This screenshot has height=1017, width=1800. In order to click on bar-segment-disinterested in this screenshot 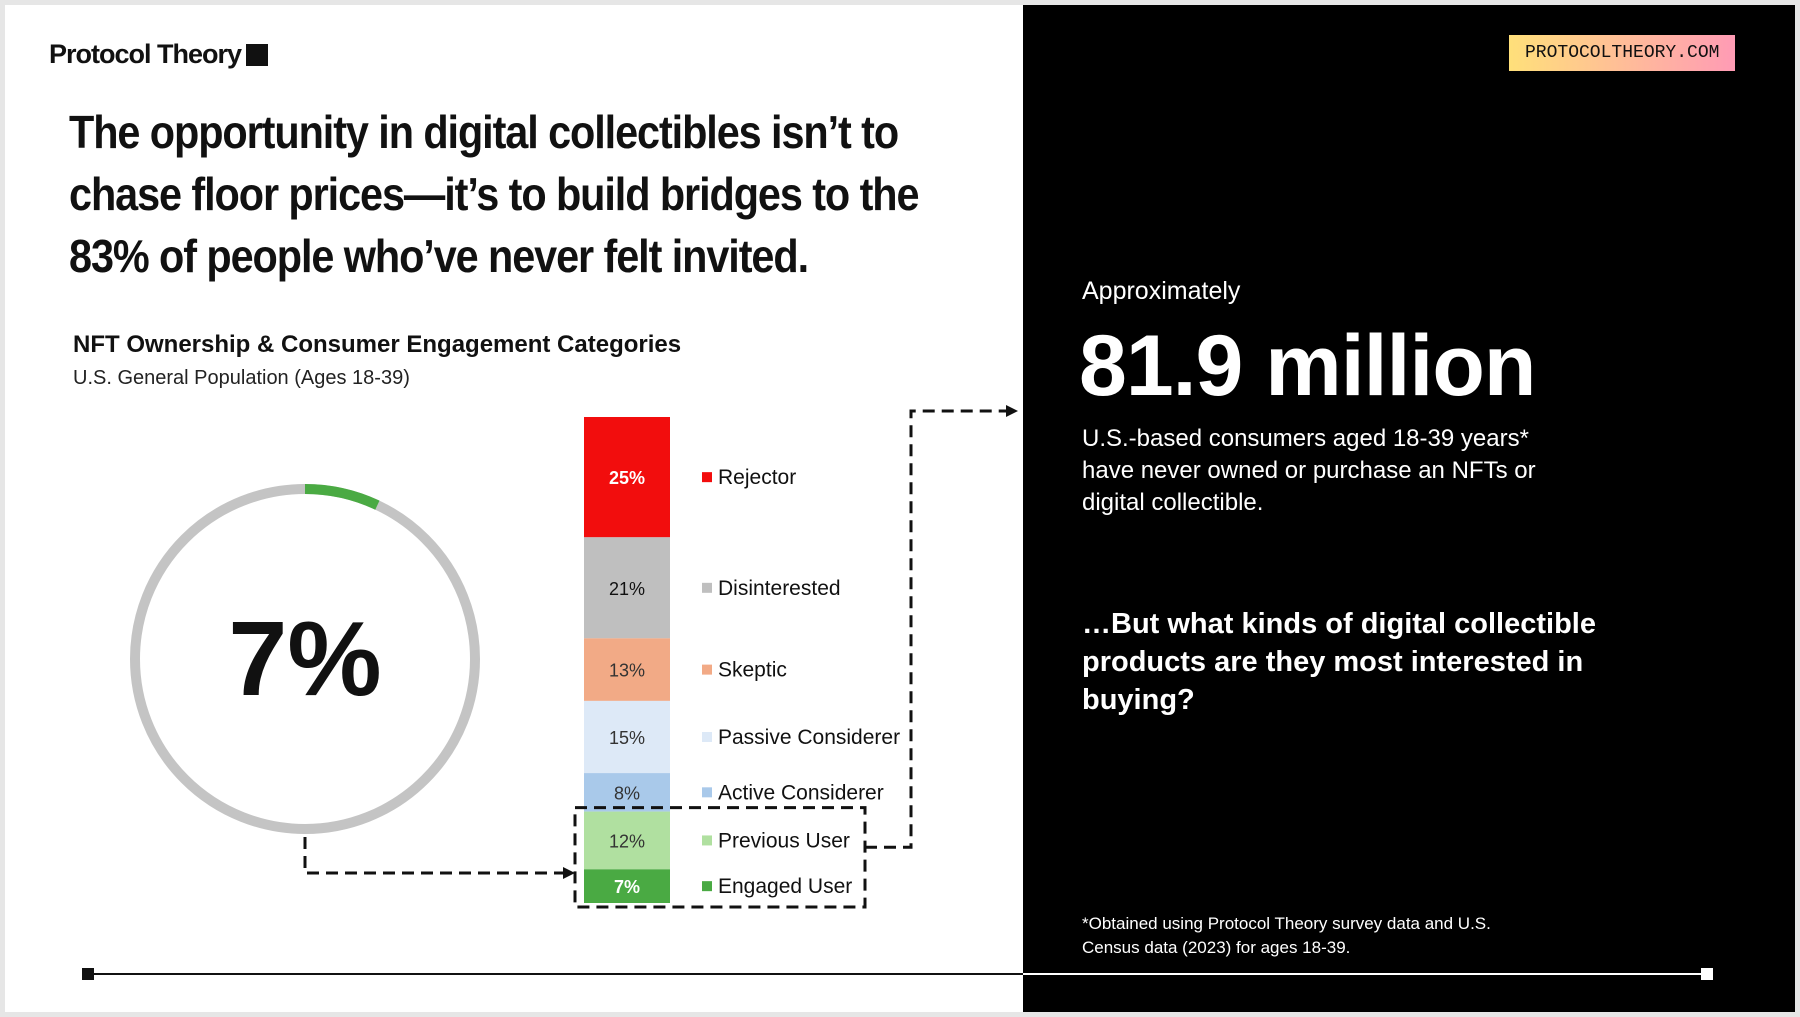, I will do `click(627, 588)`.